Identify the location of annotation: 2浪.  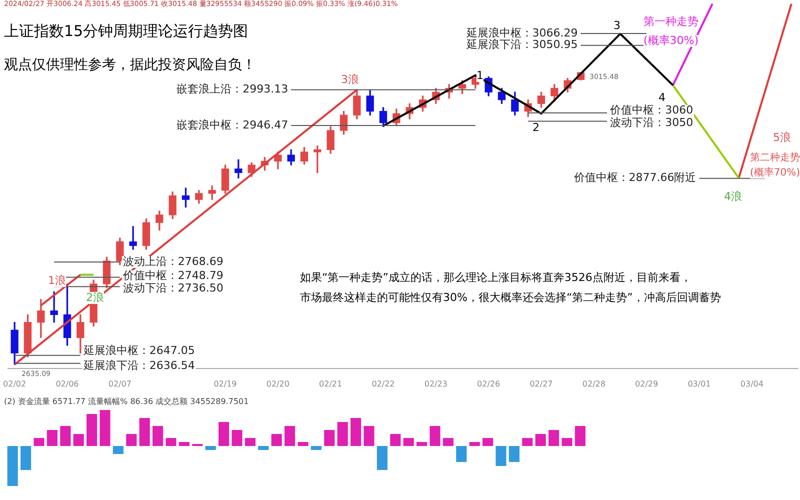
(95, 297).